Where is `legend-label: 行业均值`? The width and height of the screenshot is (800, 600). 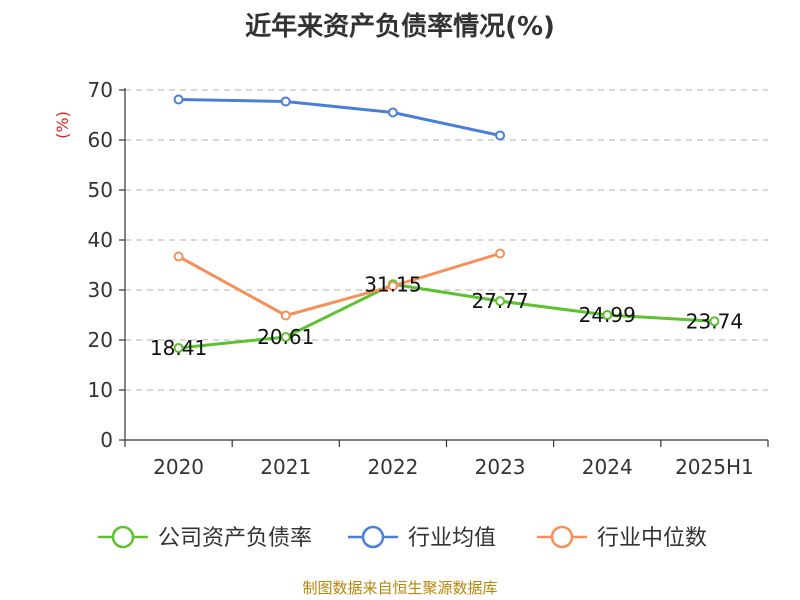
legend-label: 行业均值 is located at coordinates (452, 538).